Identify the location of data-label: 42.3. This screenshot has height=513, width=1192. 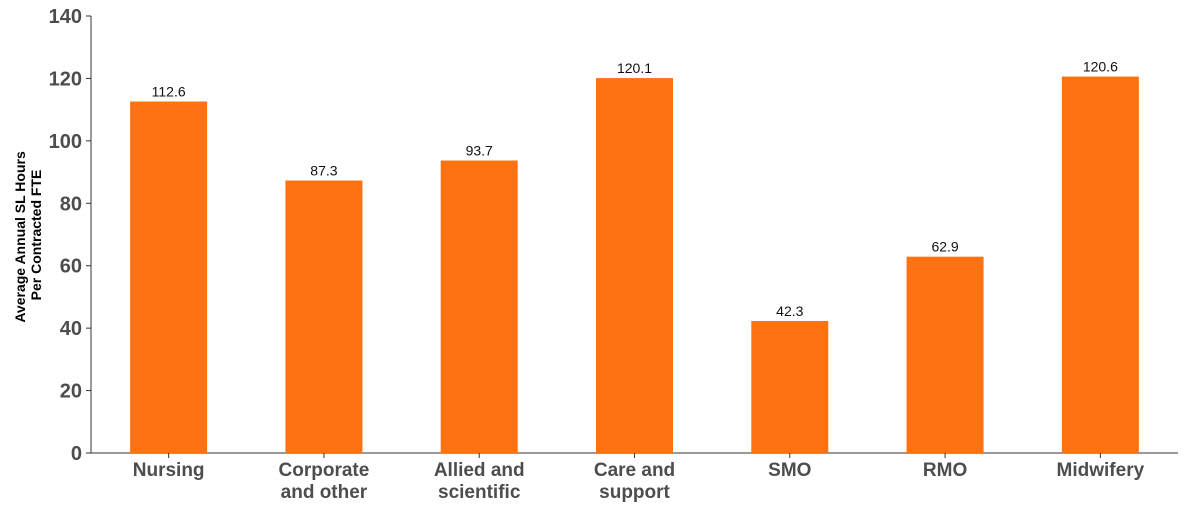
(789, 311).